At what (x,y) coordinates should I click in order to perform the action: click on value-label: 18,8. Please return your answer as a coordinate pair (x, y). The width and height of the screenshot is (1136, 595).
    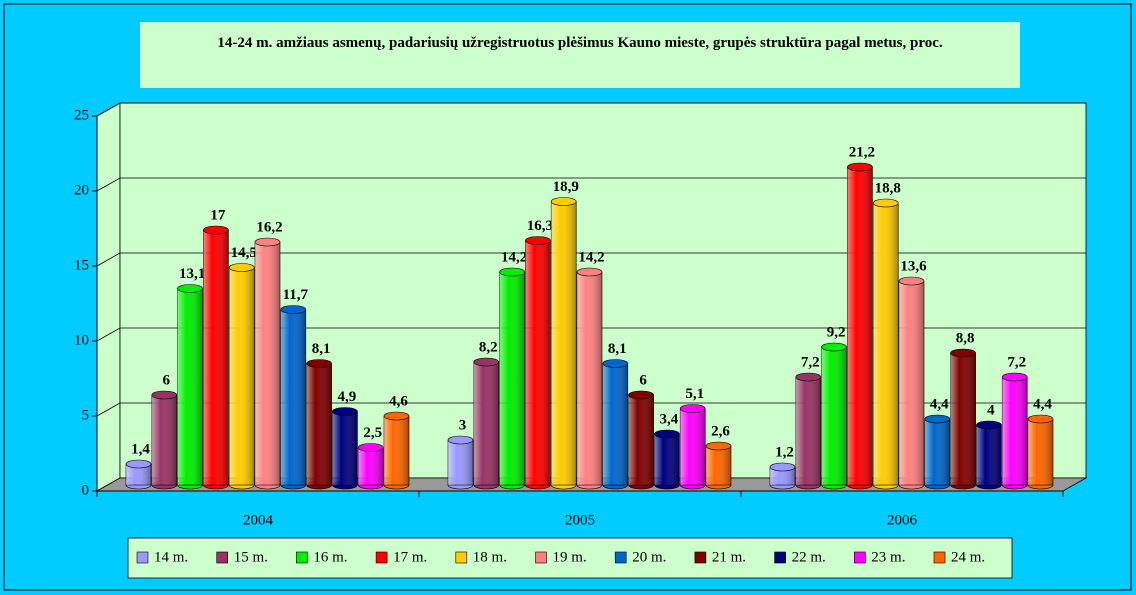
    Looking at the image, I should click on (888, 188).